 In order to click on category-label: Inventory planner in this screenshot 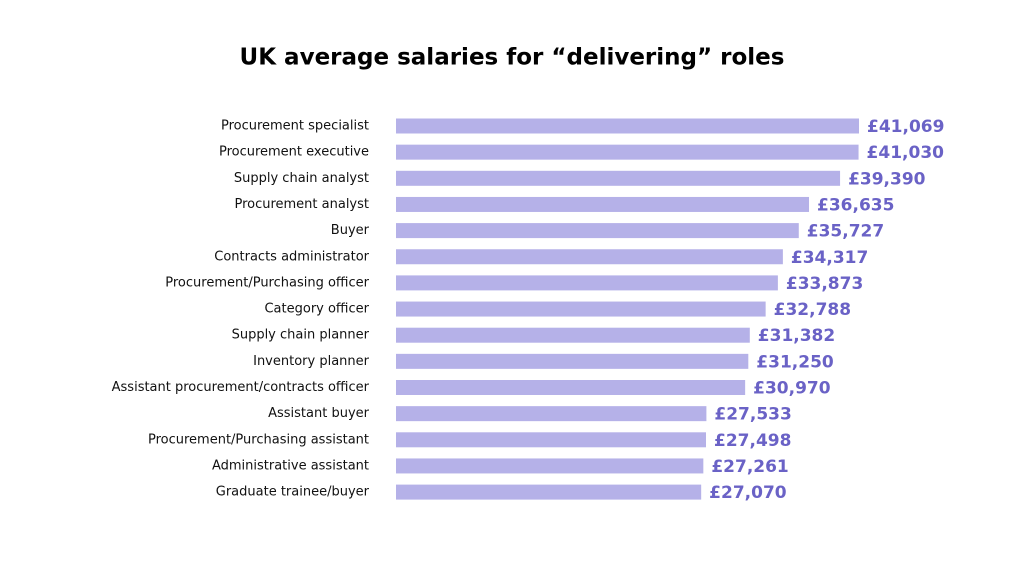, I will do `click(311, 361)`.